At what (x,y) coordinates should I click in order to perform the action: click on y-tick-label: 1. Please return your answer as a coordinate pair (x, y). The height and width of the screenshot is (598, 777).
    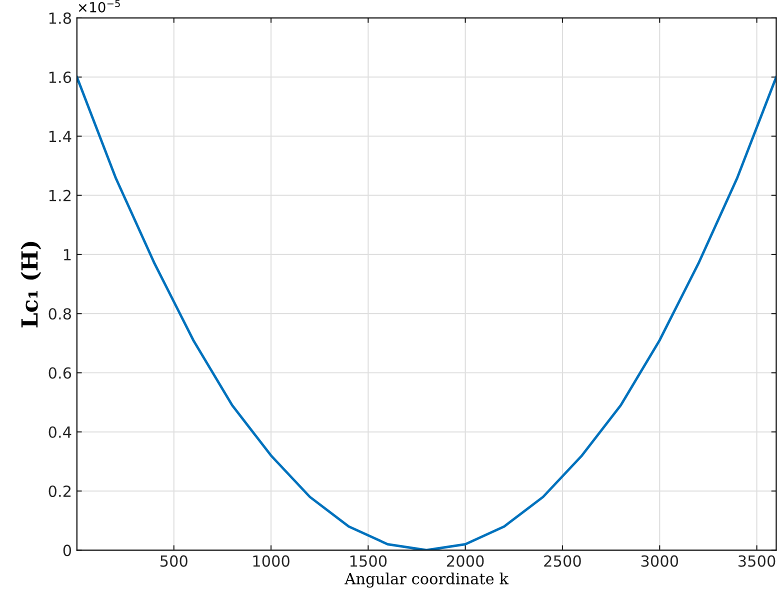
    Looking at the image, I should click on (67, 254).